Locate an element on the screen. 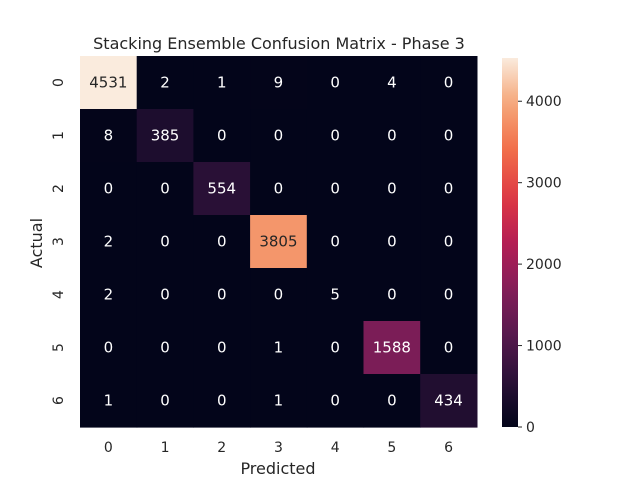  cell-value-label: 4531 is located at coordinates (108, 83).